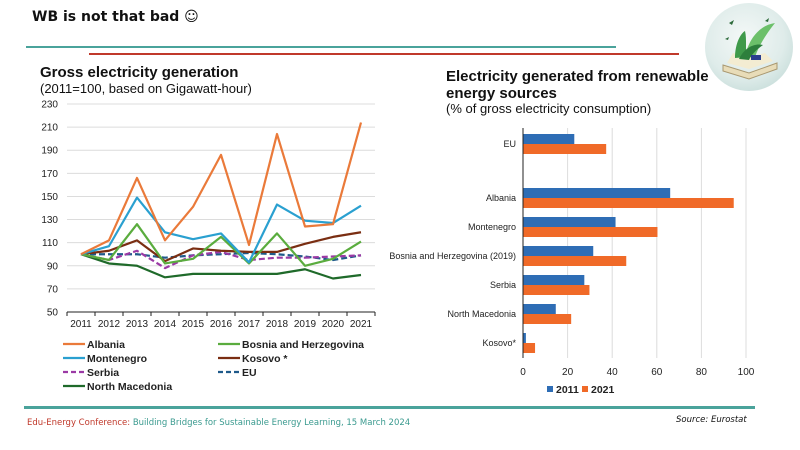 This screenshot has width=800, height=450. Describe the element at coordinates (333, 324) in the screenshot. I see `x-tick-label: 2020` at that location.